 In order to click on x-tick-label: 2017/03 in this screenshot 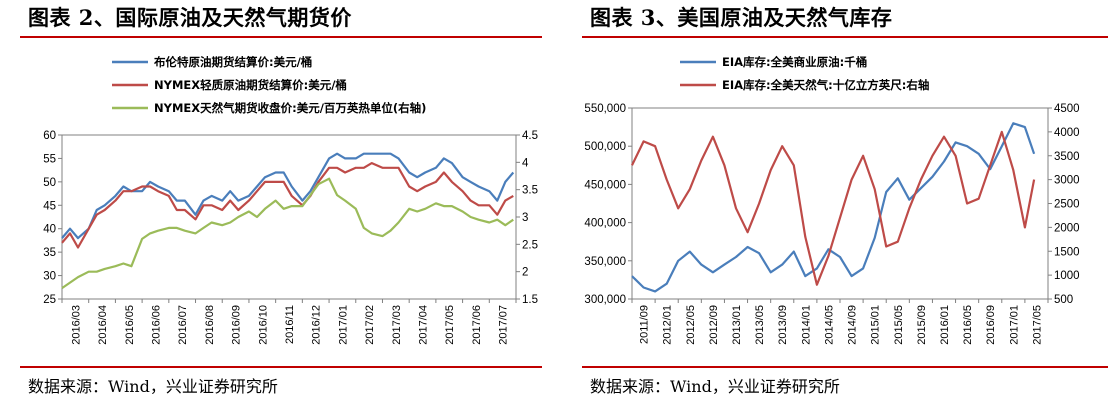, I will do `click(397, 325)`.